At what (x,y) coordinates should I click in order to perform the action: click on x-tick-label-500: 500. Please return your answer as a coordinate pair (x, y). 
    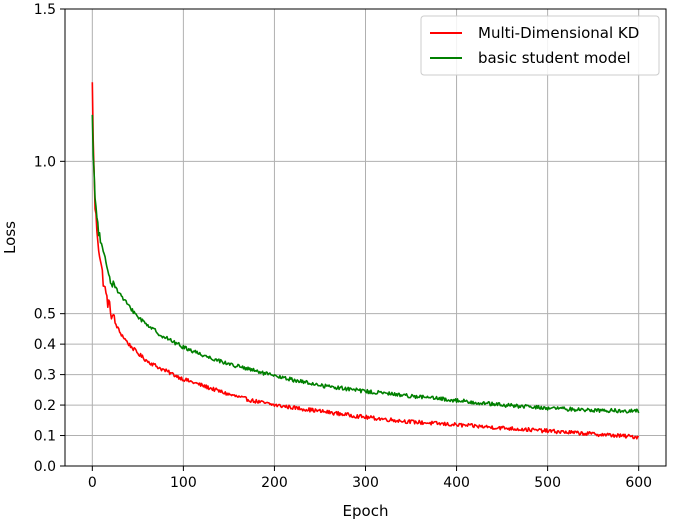
    Looking at the image, I should click on (547, 483).